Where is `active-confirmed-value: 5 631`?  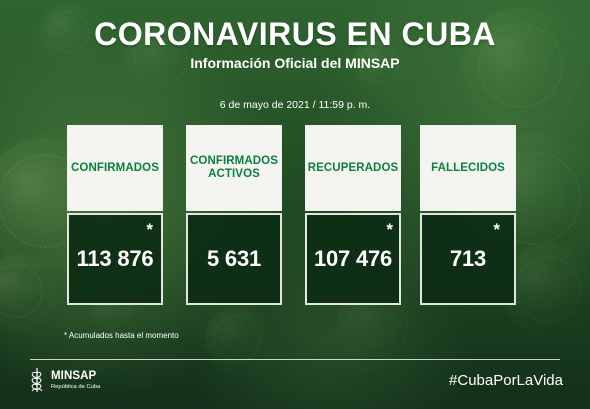 active-confirmed-value: 5 631 is located at coordinates (234, 258).